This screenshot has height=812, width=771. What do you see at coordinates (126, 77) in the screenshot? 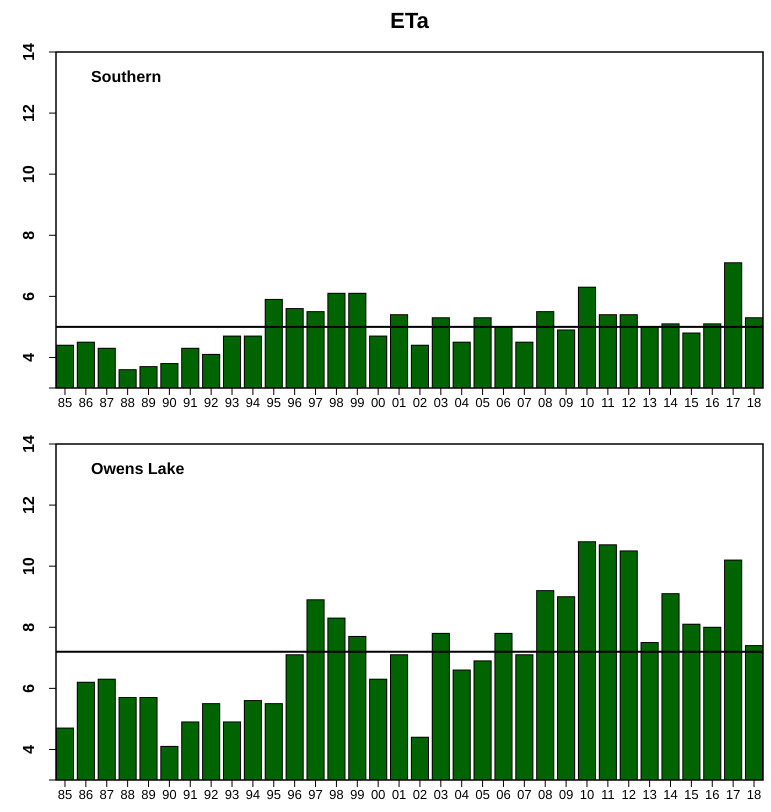
I see `annotation: Southern` at bounding box center [126, 77].